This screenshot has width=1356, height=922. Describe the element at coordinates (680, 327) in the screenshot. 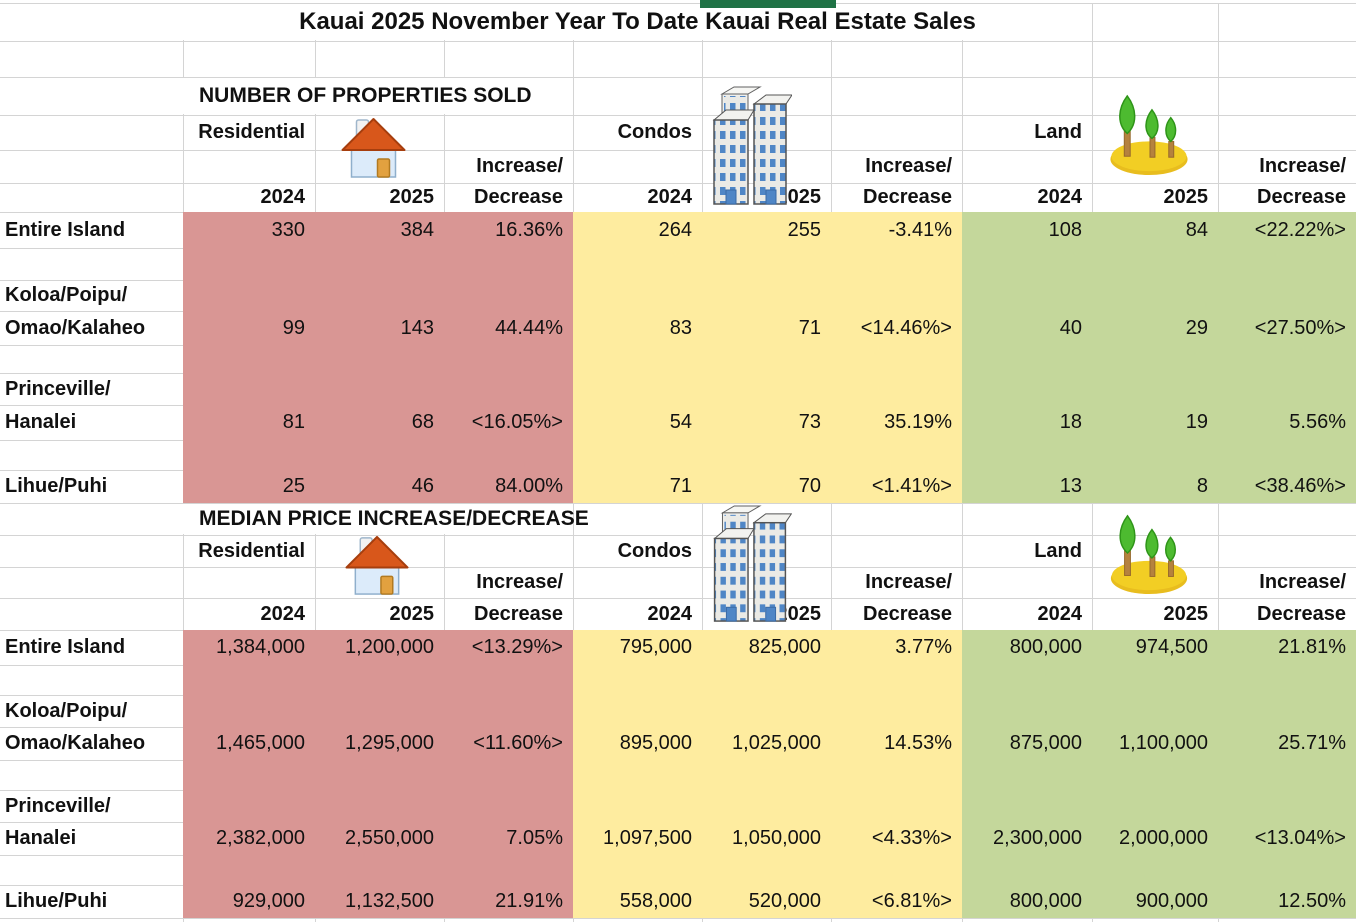

I see `data-cell-condos: 83` at that location.